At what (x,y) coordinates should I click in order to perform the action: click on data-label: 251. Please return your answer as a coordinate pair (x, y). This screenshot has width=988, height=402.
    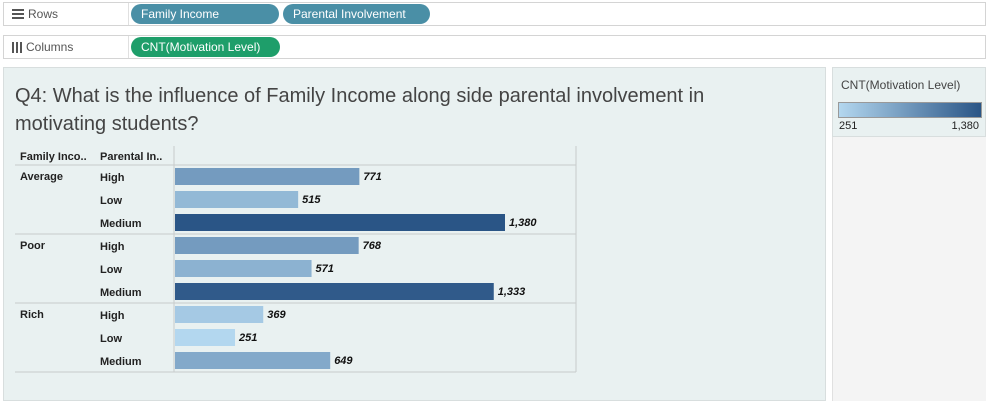
    Looking at the image, I should click on (247, 338).